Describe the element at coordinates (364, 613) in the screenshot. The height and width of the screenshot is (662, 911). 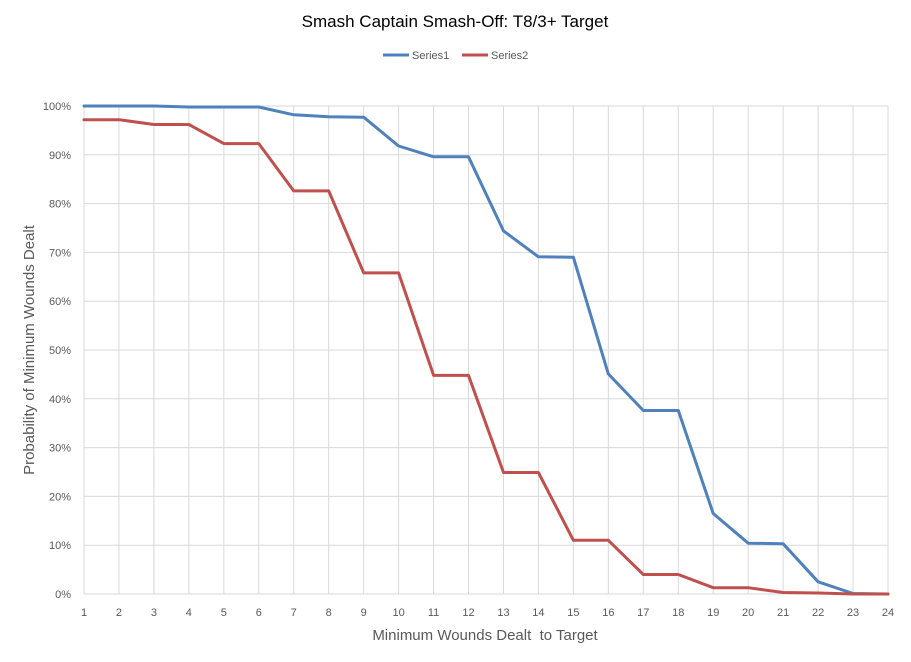
I see `x-tick-label: 9` at that location.